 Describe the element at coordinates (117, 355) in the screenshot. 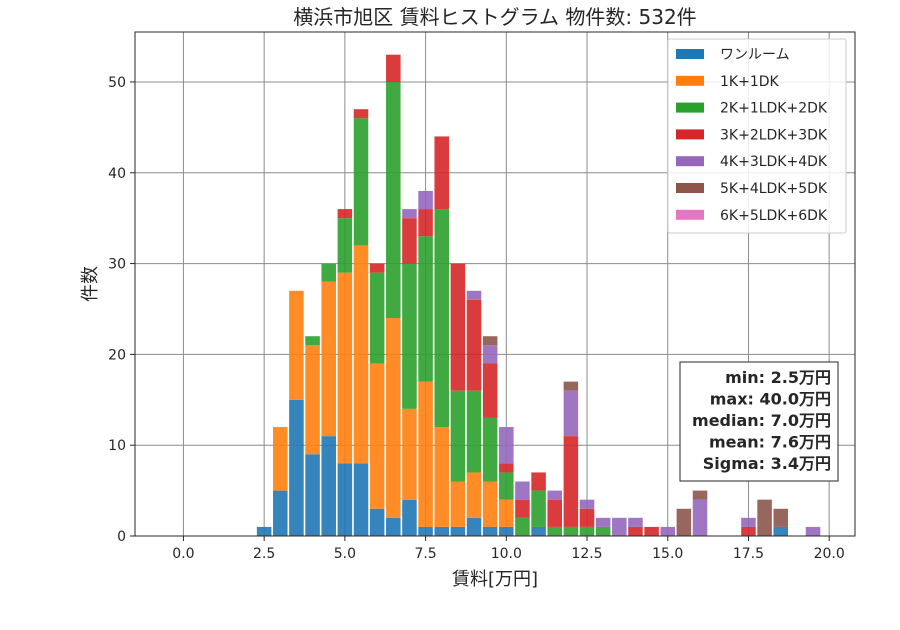

I see `y-tick-label: 20` at that location.